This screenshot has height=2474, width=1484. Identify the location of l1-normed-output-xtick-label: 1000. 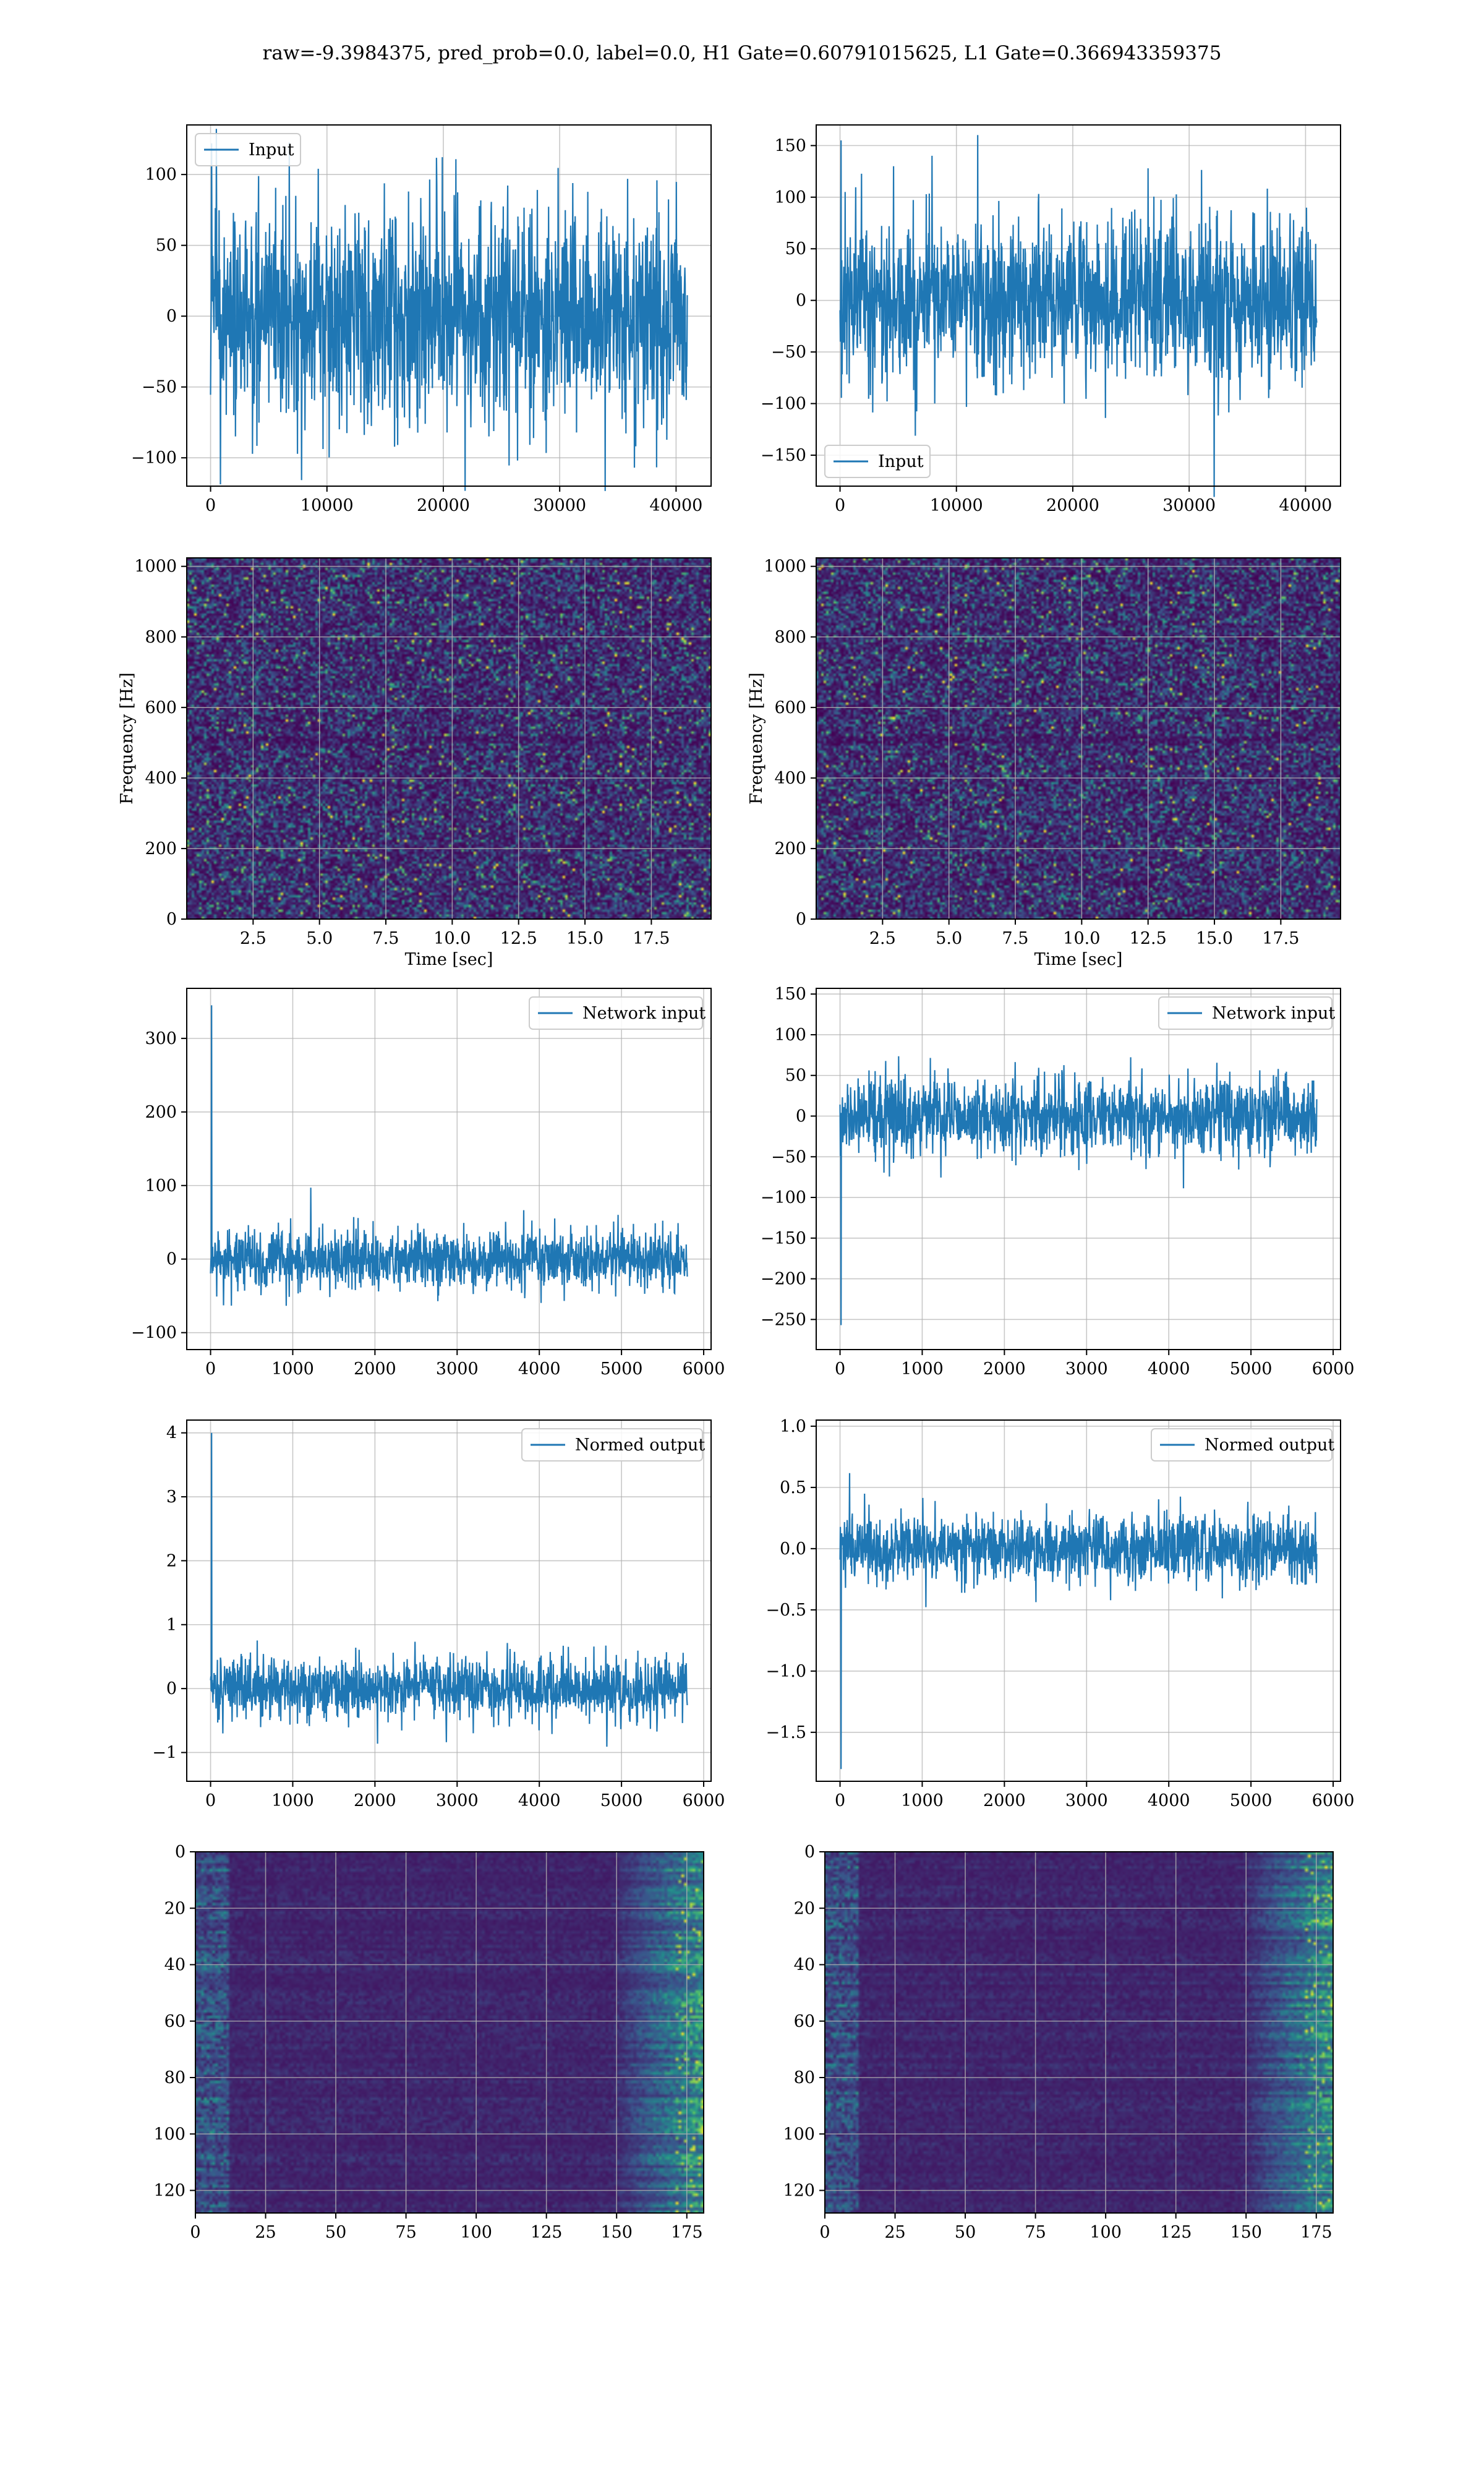
(922, 1800).